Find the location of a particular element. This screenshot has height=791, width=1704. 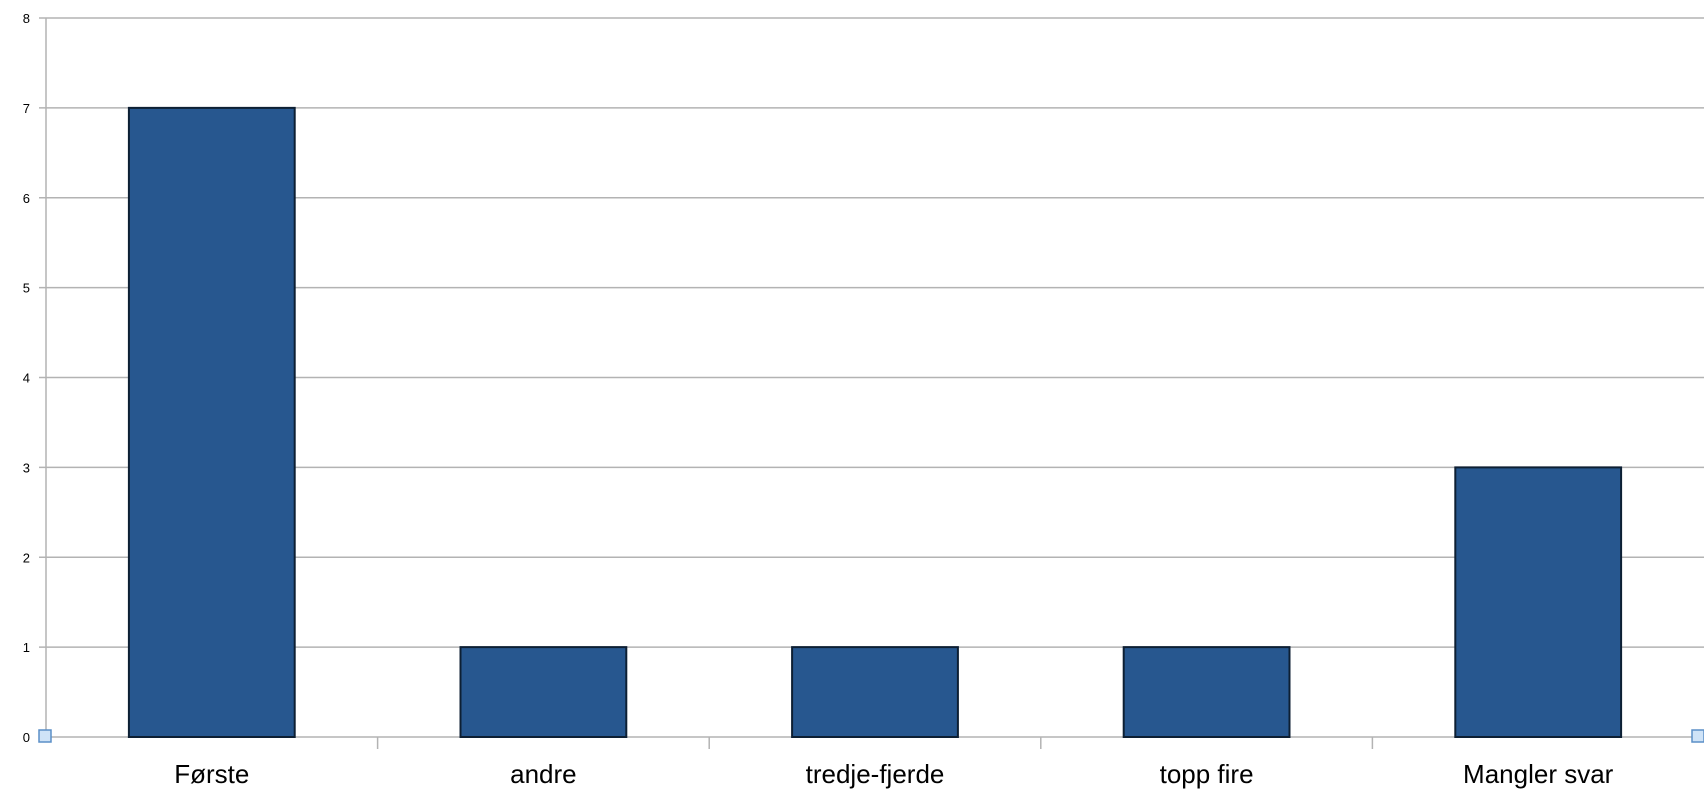

y-tick-label: 2 is located at coordinates (26, 557).